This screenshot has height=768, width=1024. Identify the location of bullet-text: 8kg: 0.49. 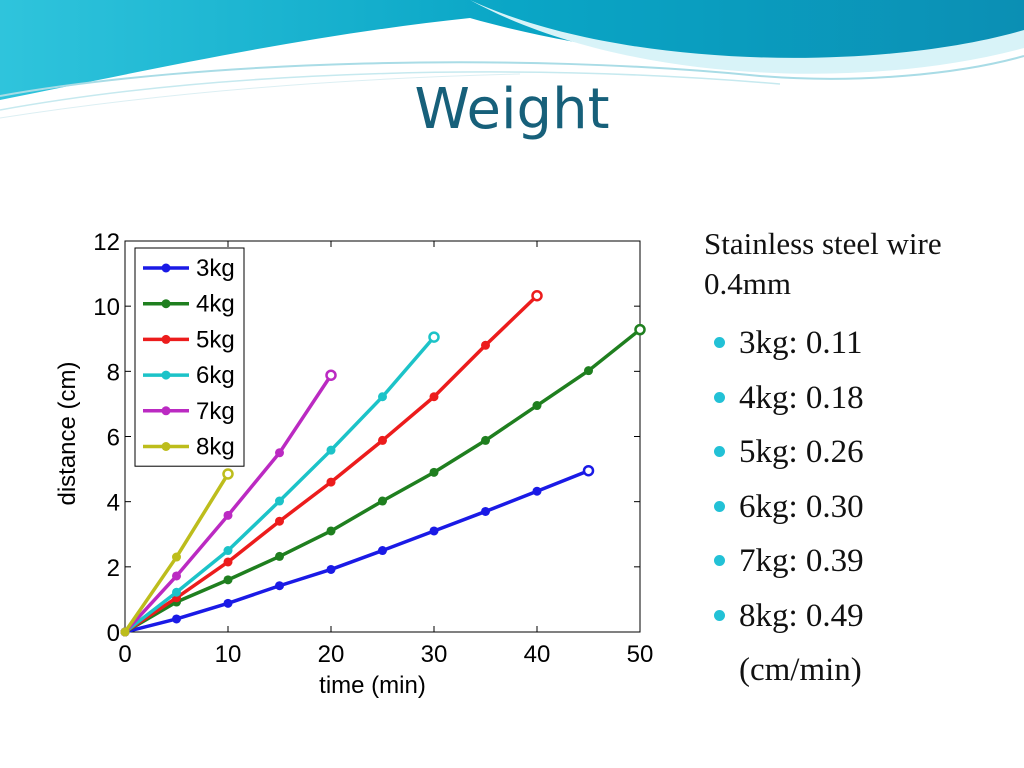
(801, 615).